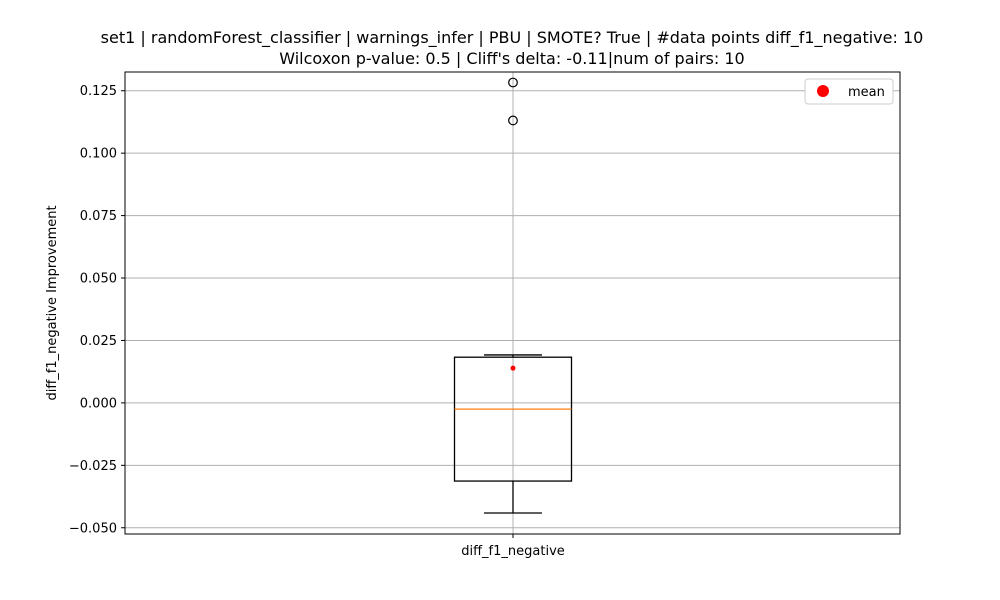 The height and width of the screenshot is (600, 1000). What do you see at coordinates (513, 419) in the screenshot?
I see `iqr-box` at bounding box center [513, 419].